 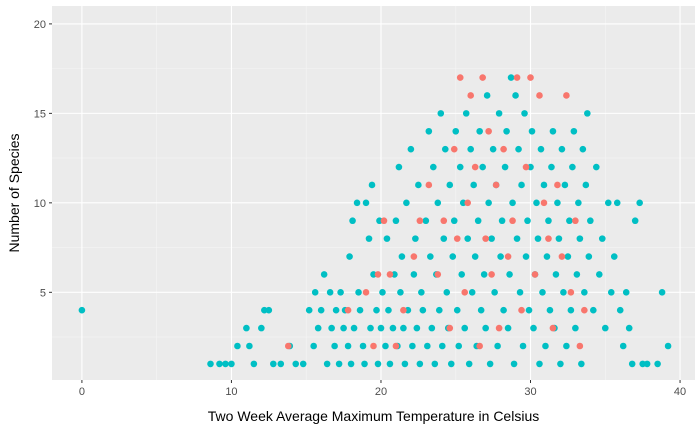 I want to click on y-tick-label: 15, so click(x=40, y=114).